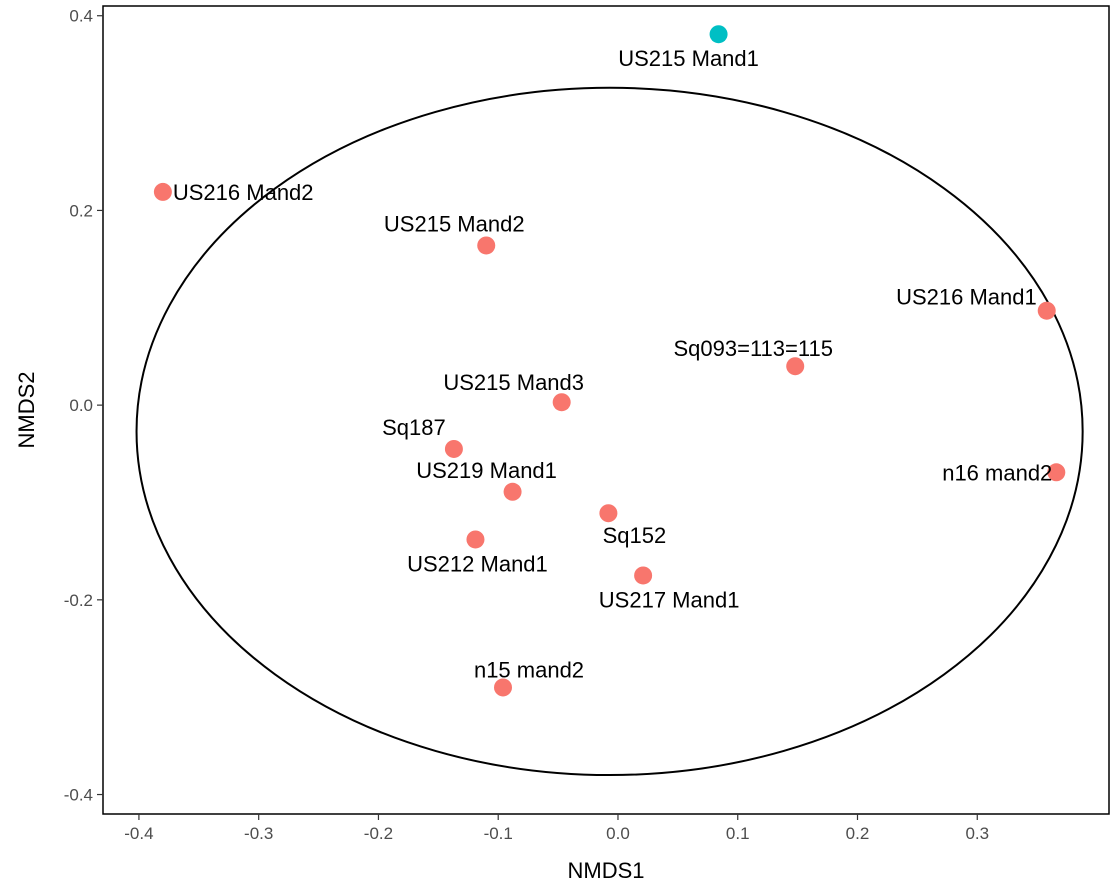 This screenshot has height=885, width=1112. What do you see at coordinates (738, 833) in the screenshot?
I see `x-tick-label: 0.1` at bounding box center [738, 833].